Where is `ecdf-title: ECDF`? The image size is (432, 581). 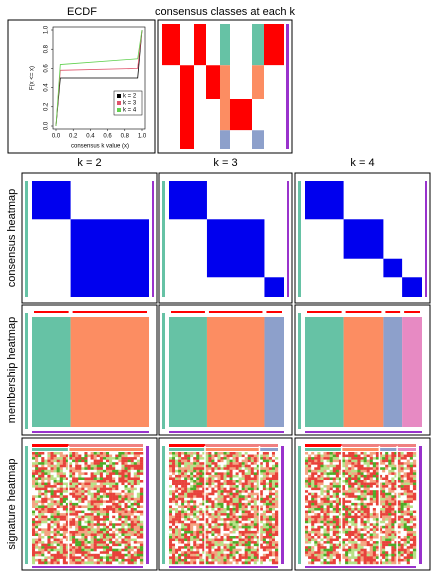
ecdf-title: ECDF is located at coordinates (82, 12).